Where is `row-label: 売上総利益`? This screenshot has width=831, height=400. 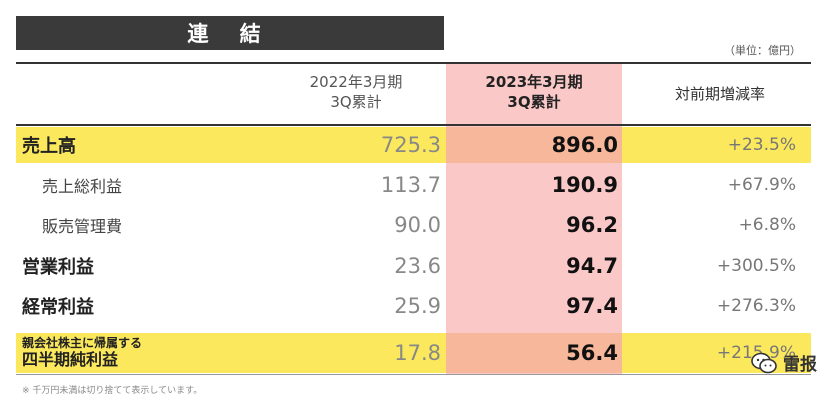 row-label: 売上総利益 is located at coordinates (82, 186).